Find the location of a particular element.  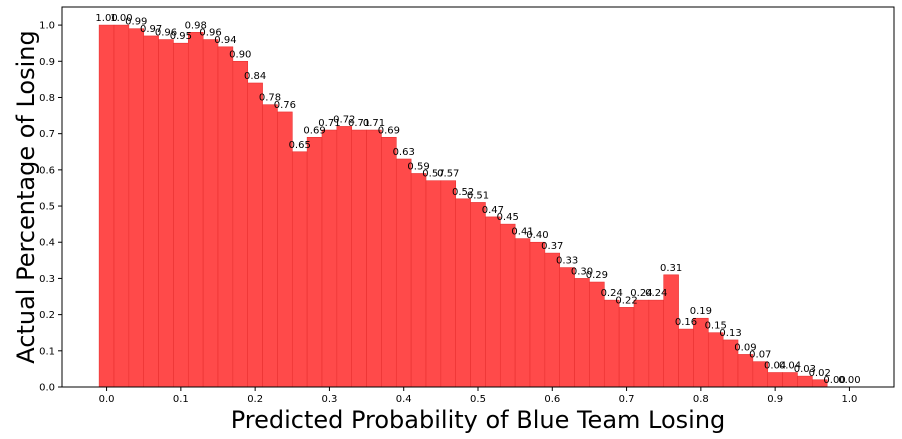

bar-value-label: 0.15 is located at coordinates (716, 326).